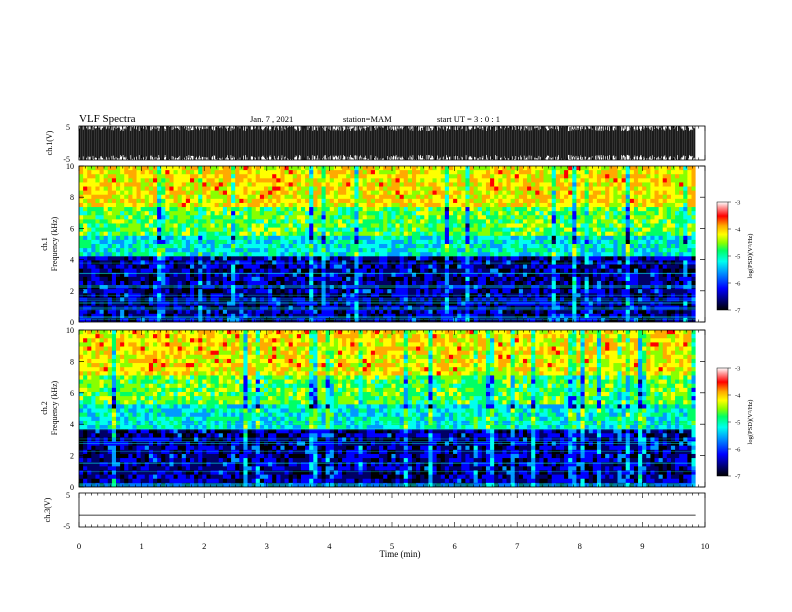  I want to click on date-label: Jan. 7 , 2021, so click(271, 119).